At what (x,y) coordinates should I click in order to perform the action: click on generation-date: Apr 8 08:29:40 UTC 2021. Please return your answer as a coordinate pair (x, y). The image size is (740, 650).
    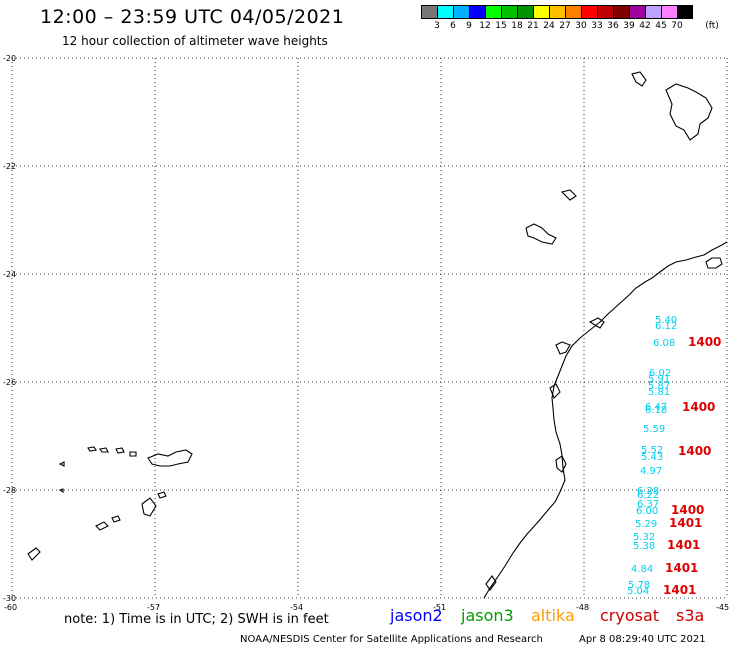
    Looking at the image, I should click on (642, 639).